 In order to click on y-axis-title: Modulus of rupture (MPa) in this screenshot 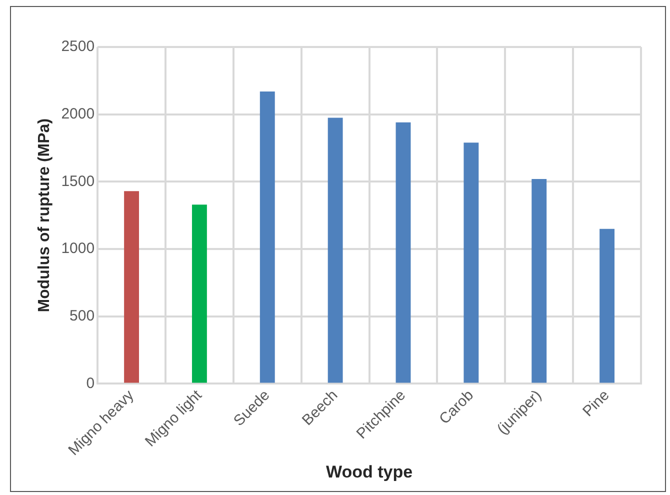, I will do `click(45, 215)`.